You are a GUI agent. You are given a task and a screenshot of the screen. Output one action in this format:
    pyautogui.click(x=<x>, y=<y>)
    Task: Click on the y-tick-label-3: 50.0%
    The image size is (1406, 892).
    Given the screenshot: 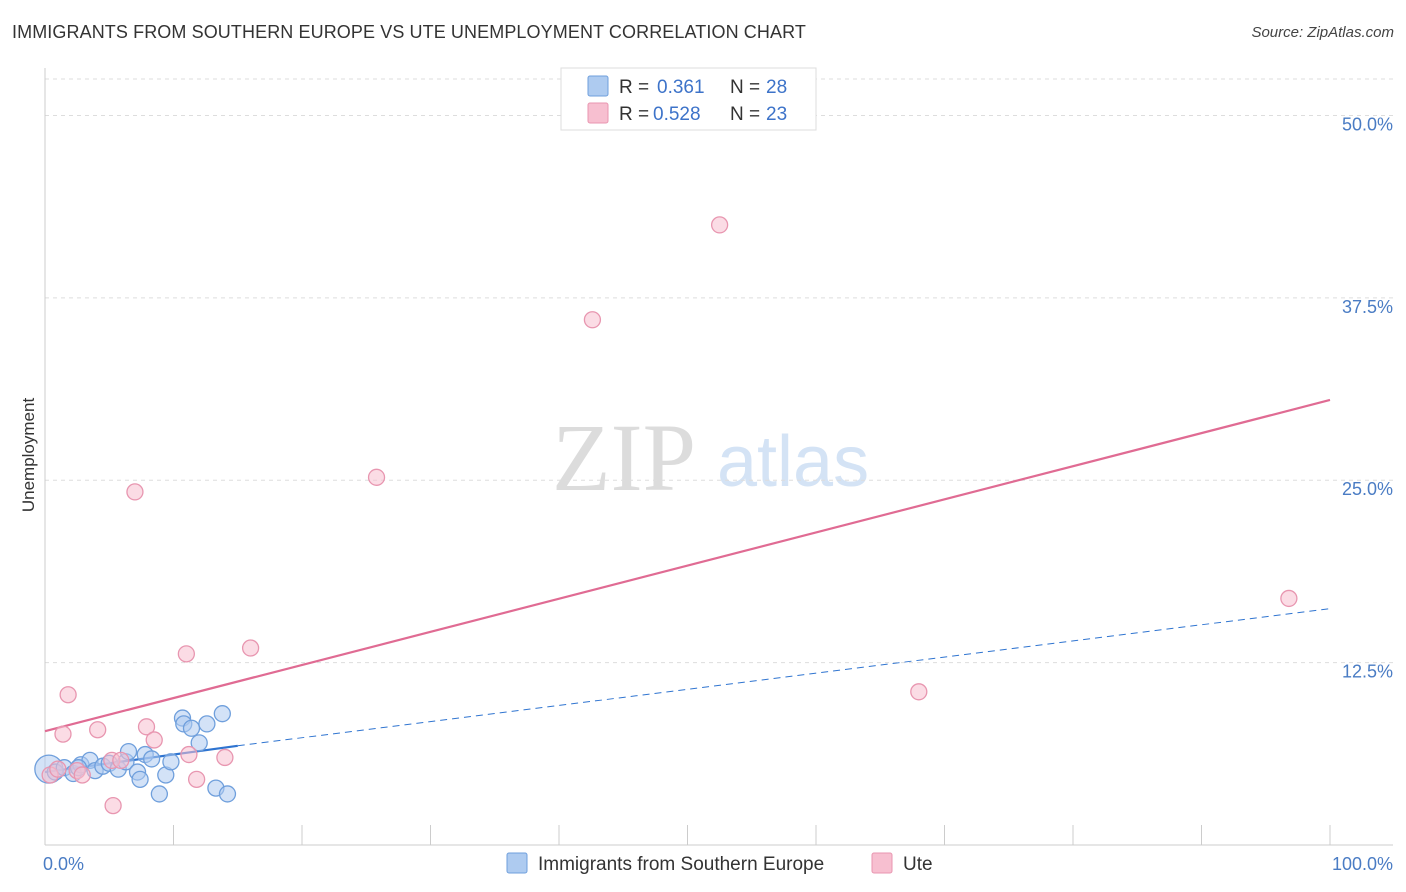 What is the action you would take?
    pyautogui.click(x=1367, y=124)
    